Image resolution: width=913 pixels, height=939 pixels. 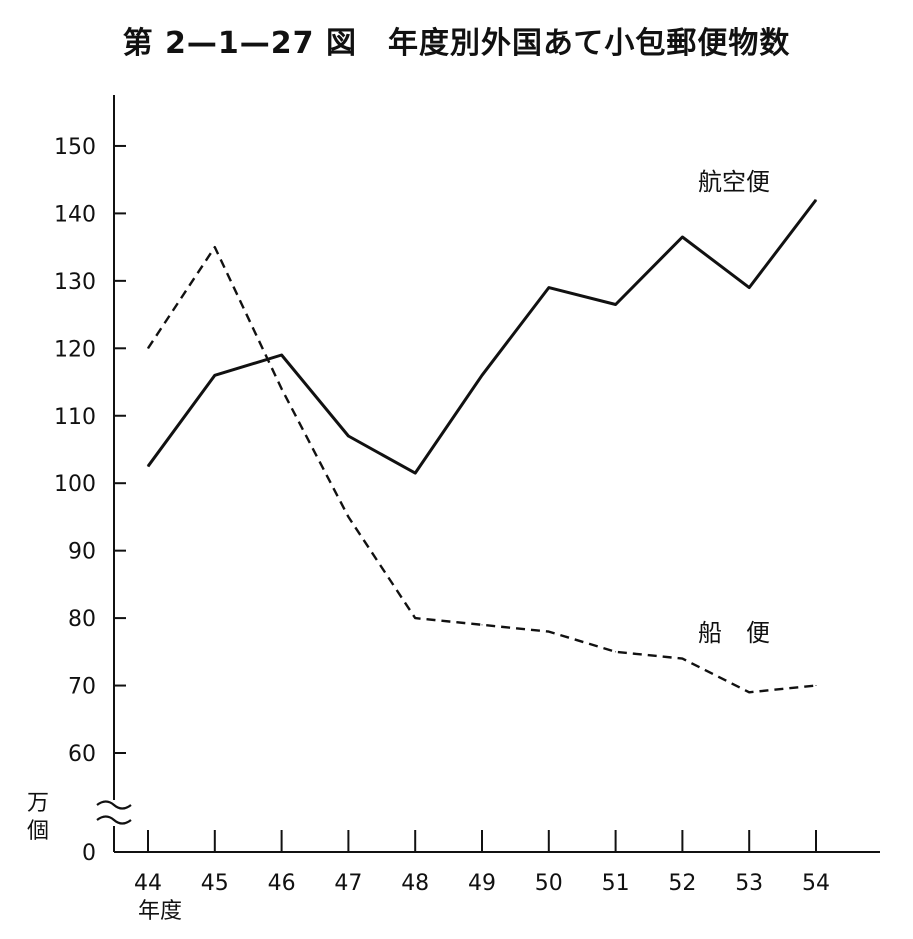 I want to click on x-tick-label: 51, so click(x=616, y=883).